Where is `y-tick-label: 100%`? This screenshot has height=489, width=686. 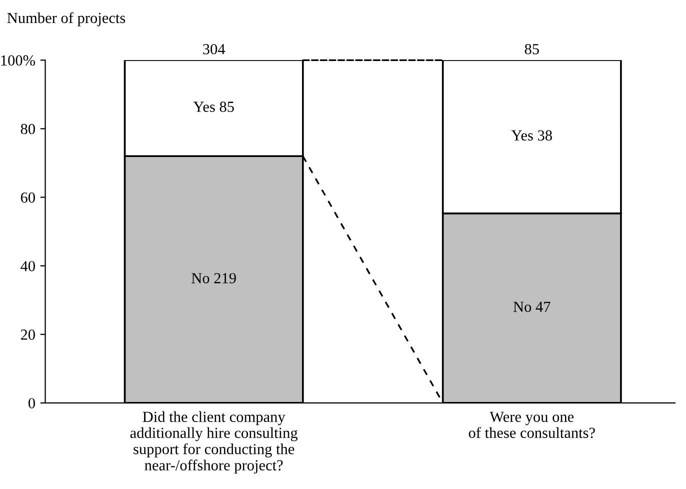
y-tick-label: 100% is located at coordinates (18, 60).